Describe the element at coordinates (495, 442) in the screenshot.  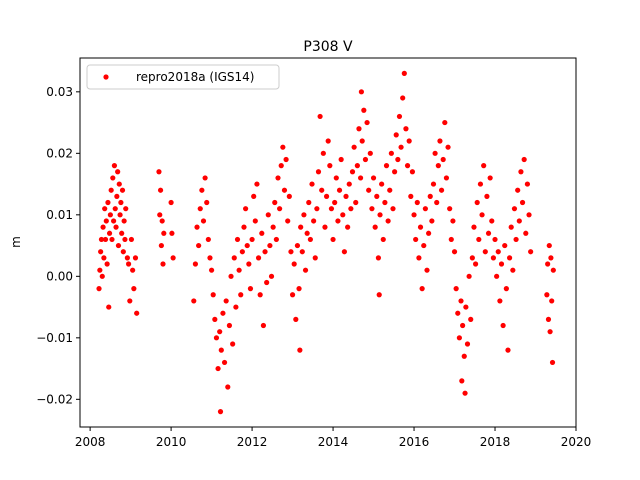
I see `x-tick-label: 2018` at that location.